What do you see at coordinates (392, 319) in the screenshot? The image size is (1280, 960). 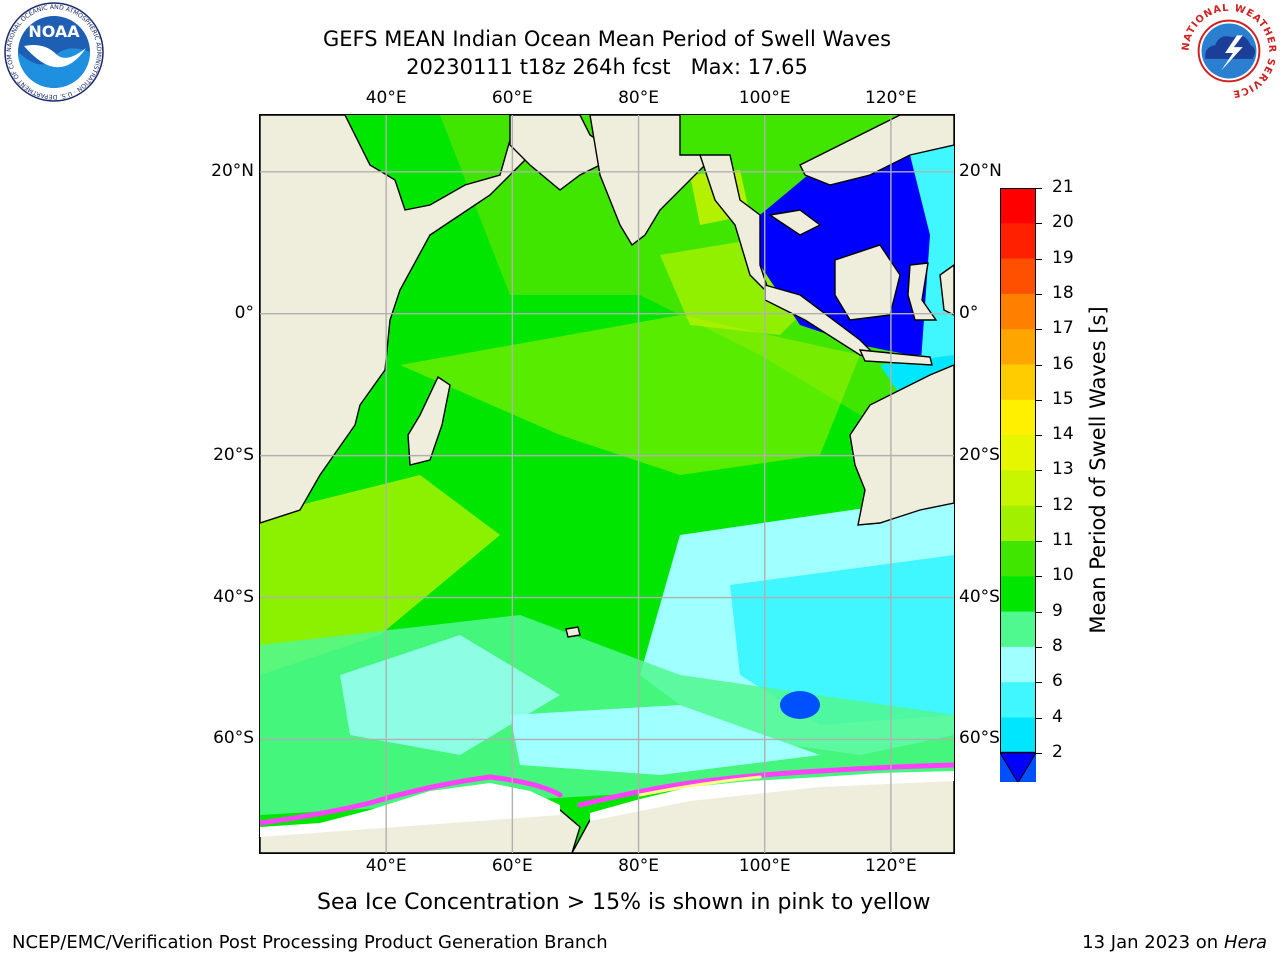 I see `africa` at bounding box center [392, 319].